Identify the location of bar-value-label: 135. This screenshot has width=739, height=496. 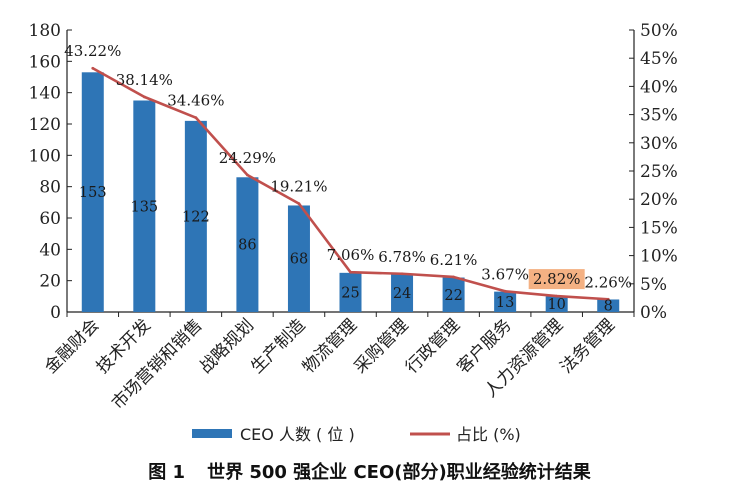
(144, 207).